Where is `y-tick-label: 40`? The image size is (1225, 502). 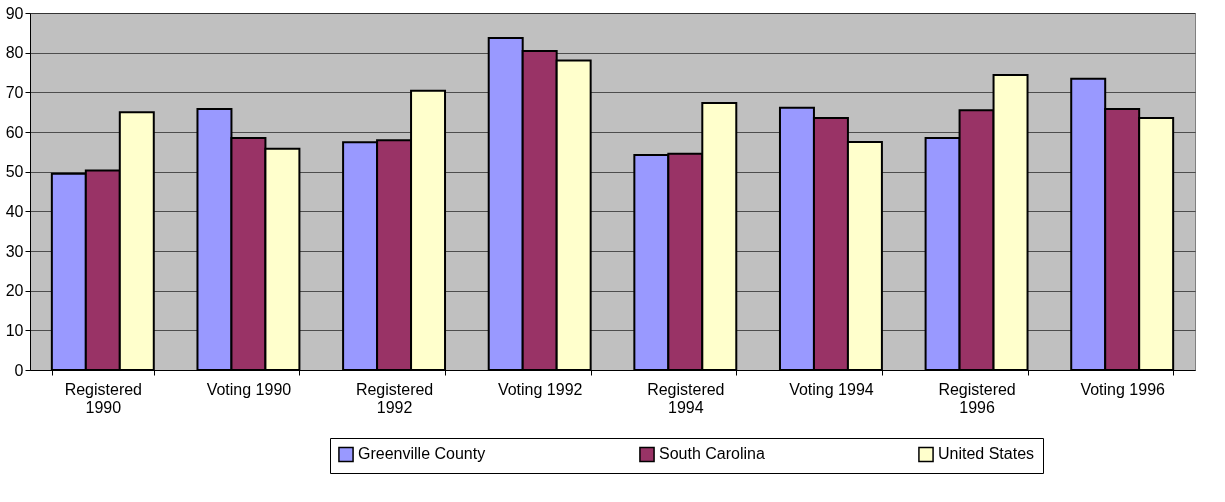 y-tick-label: 40 is located at coordinates (14, 211).